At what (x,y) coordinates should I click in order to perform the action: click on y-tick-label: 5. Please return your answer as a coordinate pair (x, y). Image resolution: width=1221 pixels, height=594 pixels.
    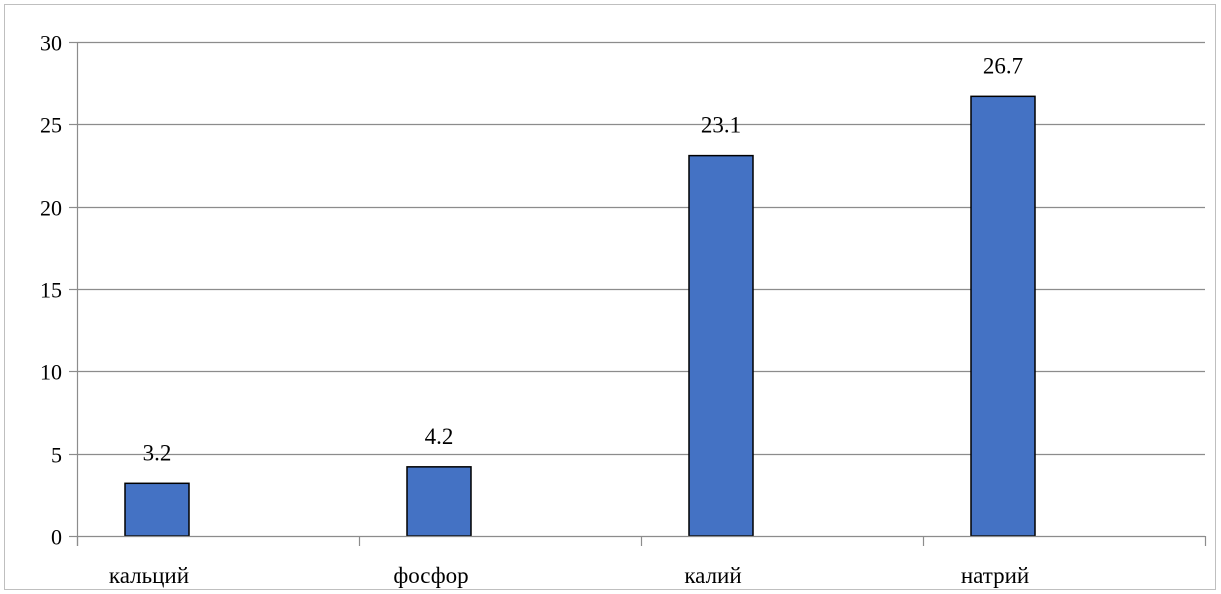
    Looking at the image, I should click on (56, 455).